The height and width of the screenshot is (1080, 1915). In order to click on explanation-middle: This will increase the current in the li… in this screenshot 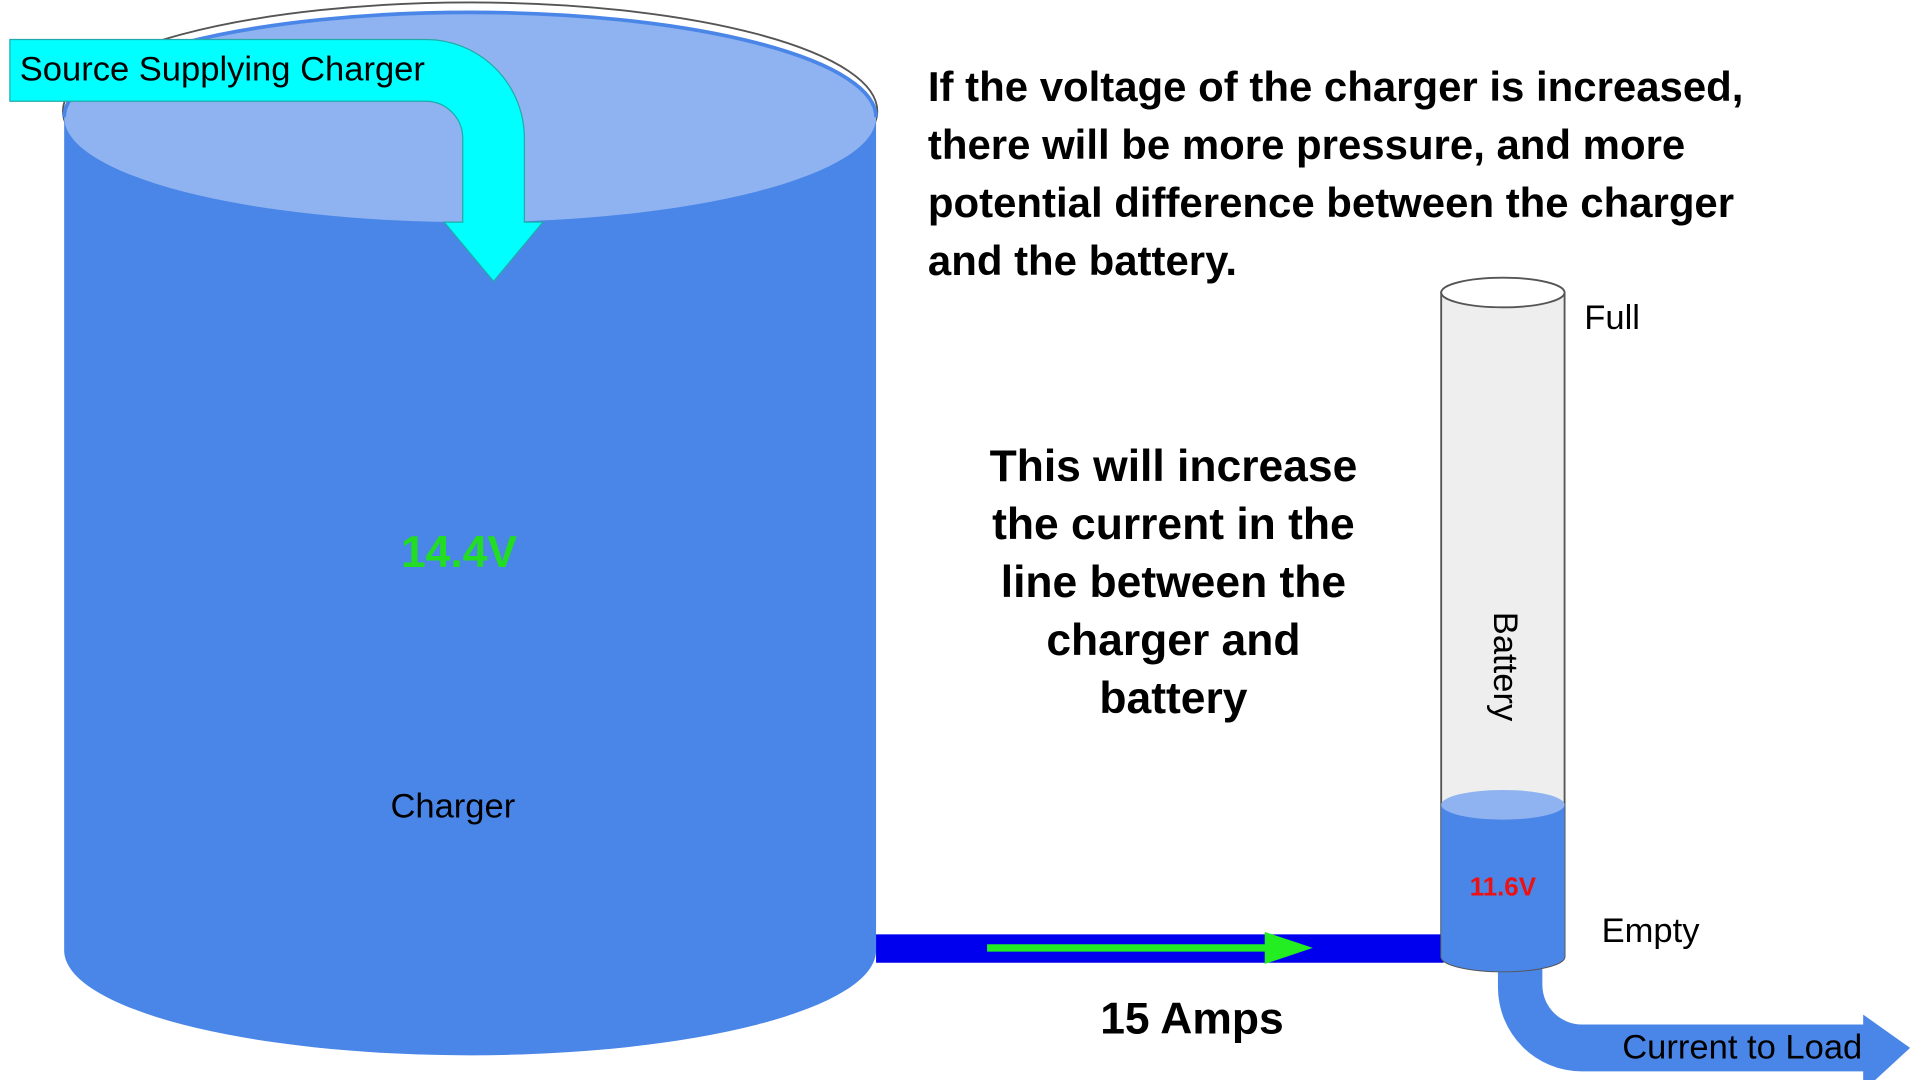, I will do `click(1174, 582)`.